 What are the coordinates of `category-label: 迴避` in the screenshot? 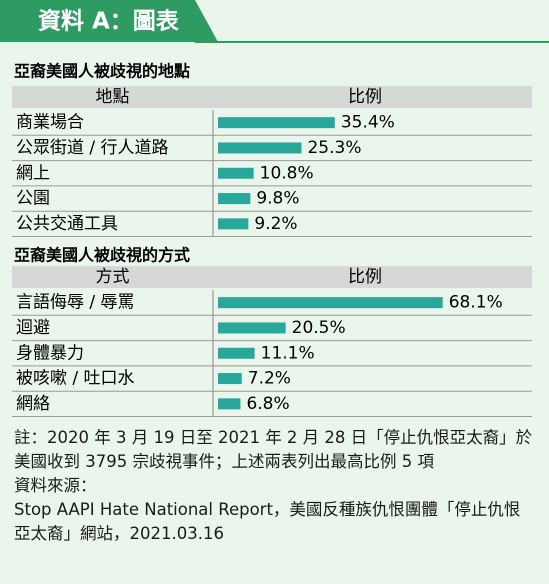 It's located at (33, 328).